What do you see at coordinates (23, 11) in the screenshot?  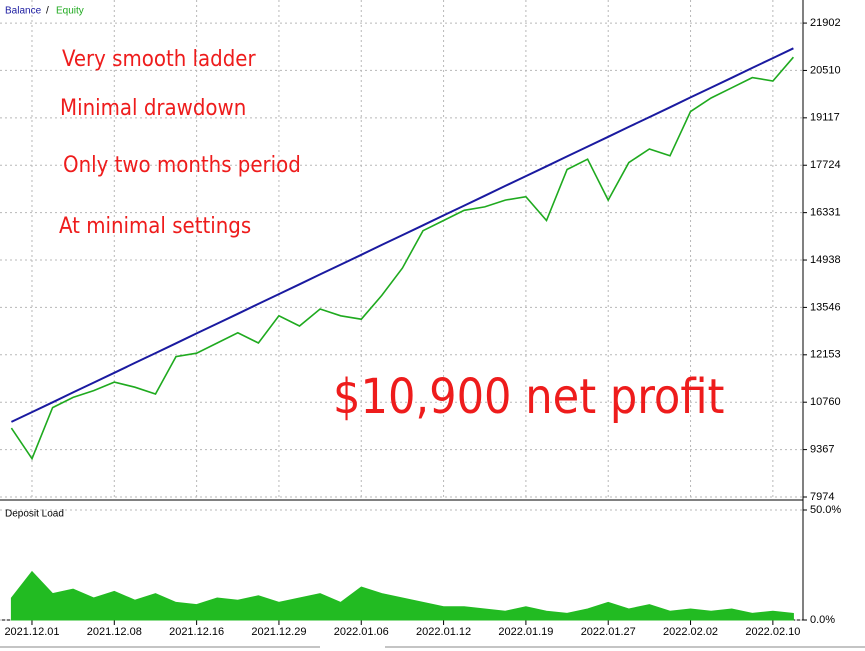 I see `legend-balance: Balance` at bounding box center [23, 11].